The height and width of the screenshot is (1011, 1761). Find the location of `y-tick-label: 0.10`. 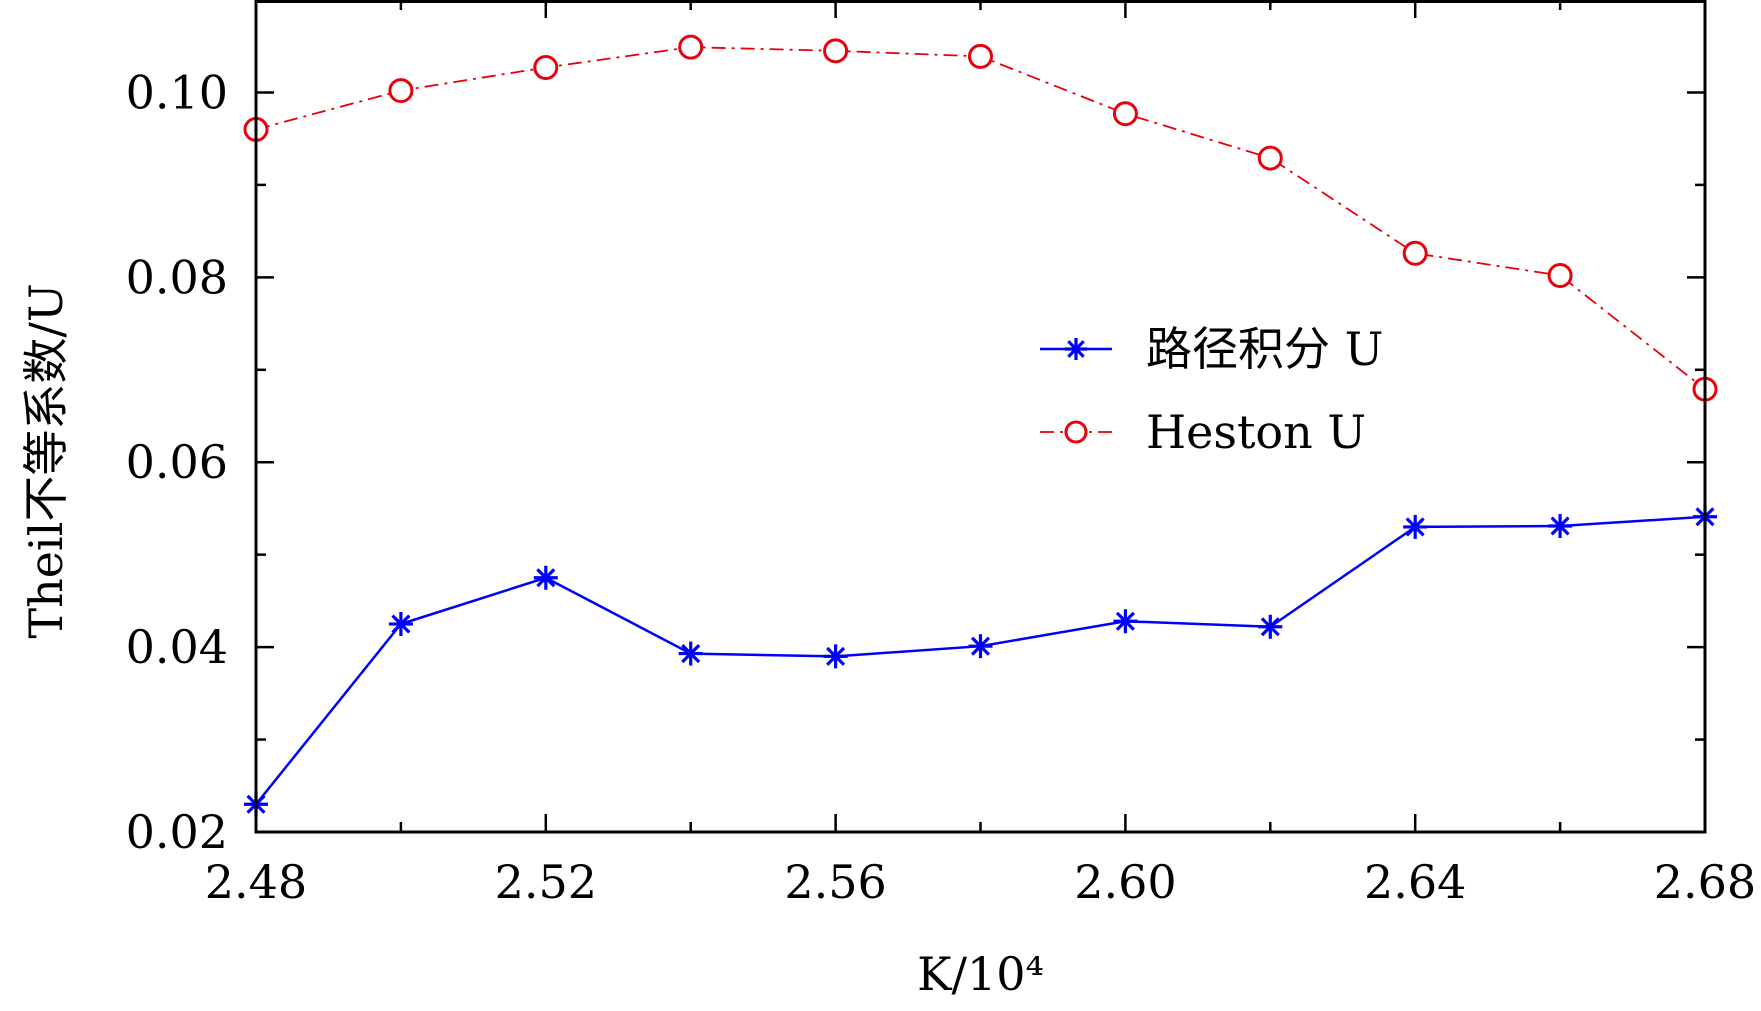

y-tick-label: 0.10 is located at coordinates (177, 92).